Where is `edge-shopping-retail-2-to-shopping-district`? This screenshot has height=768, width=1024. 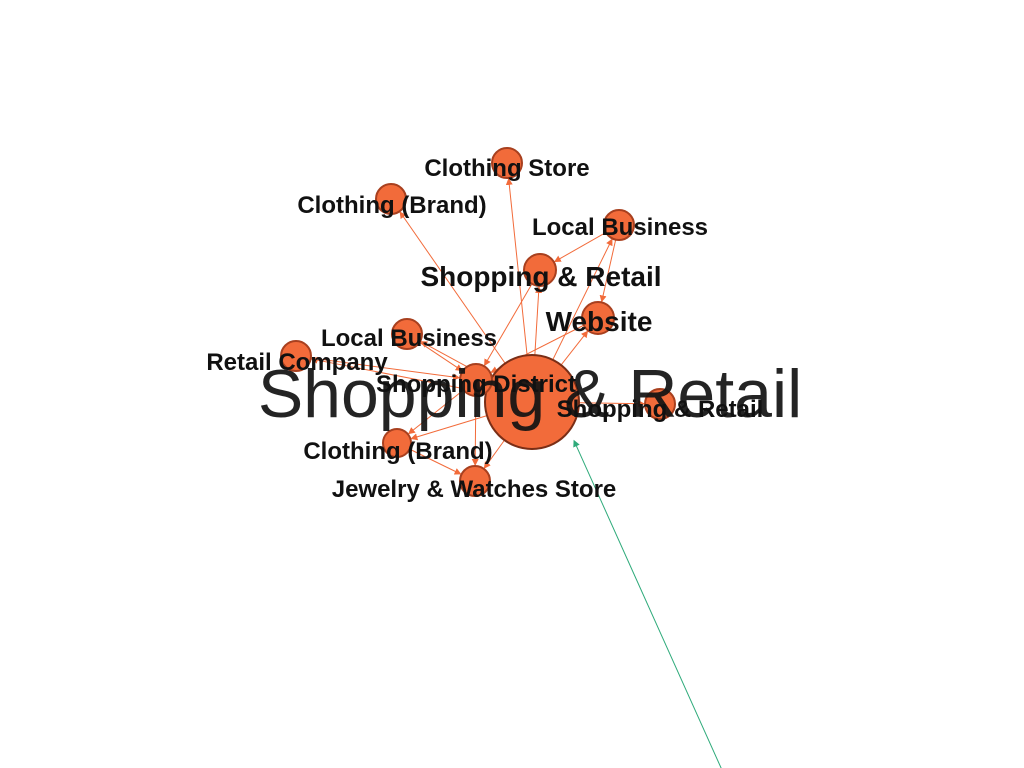
edge-shopping-retail-2-to-shopping-district is located at coordinates (508, 325).